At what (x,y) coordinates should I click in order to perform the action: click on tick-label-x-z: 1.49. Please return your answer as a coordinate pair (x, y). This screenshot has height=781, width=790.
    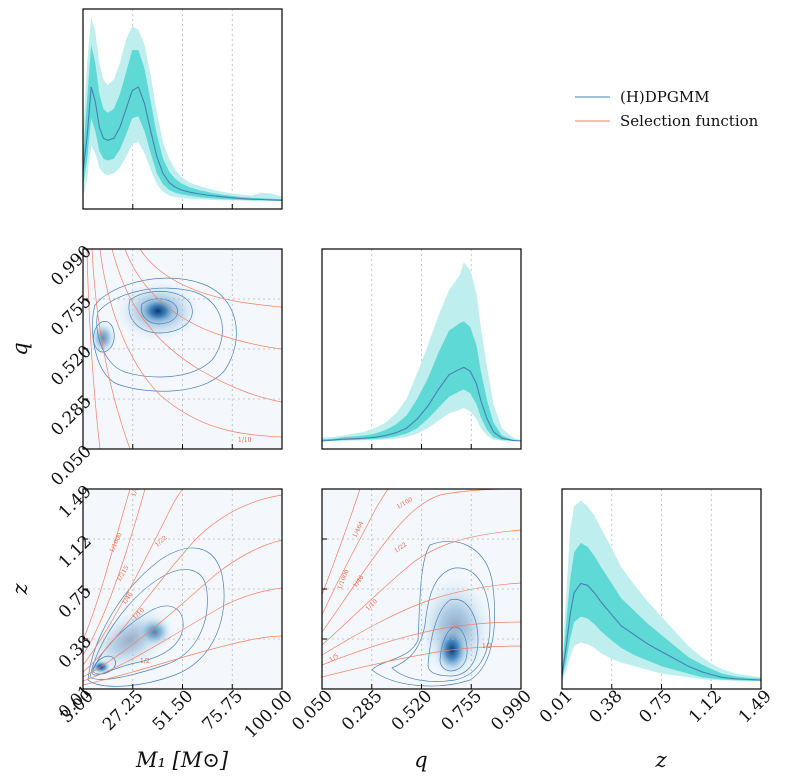
    Looking at the image, I should click on (755, 706).